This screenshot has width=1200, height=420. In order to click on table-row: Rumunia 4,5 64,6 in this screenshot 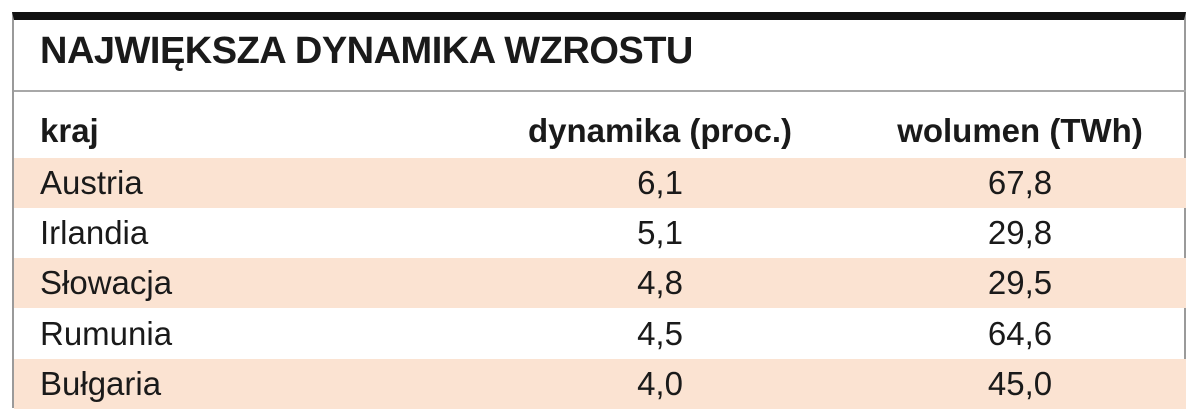, I will do `click(600, 334)`.